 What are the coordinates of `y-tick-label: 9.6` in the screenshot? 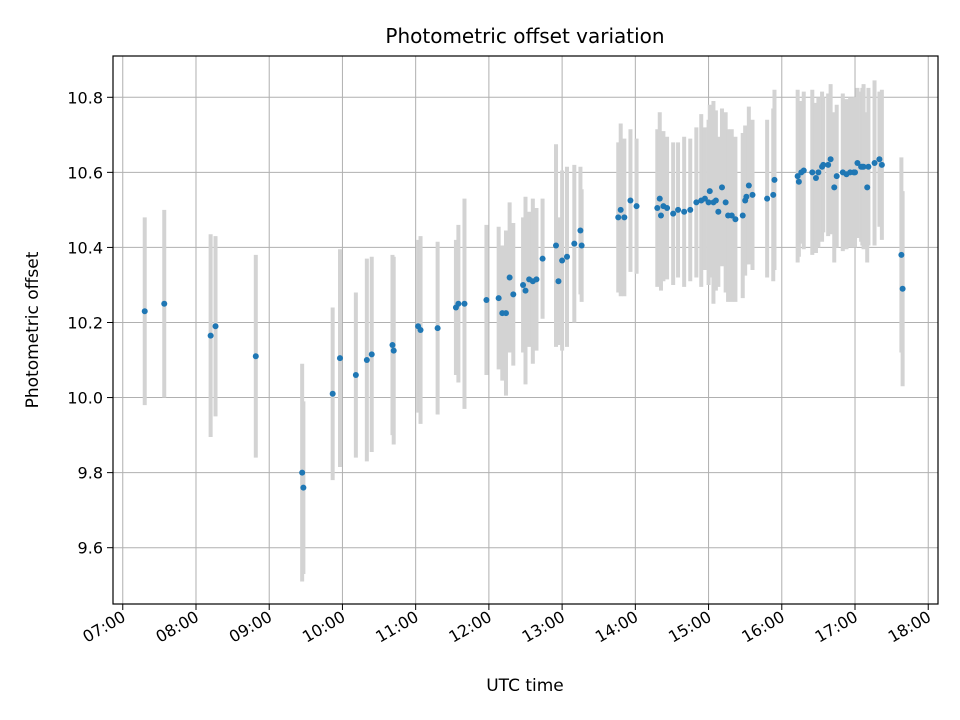 It's located at (90, 548).